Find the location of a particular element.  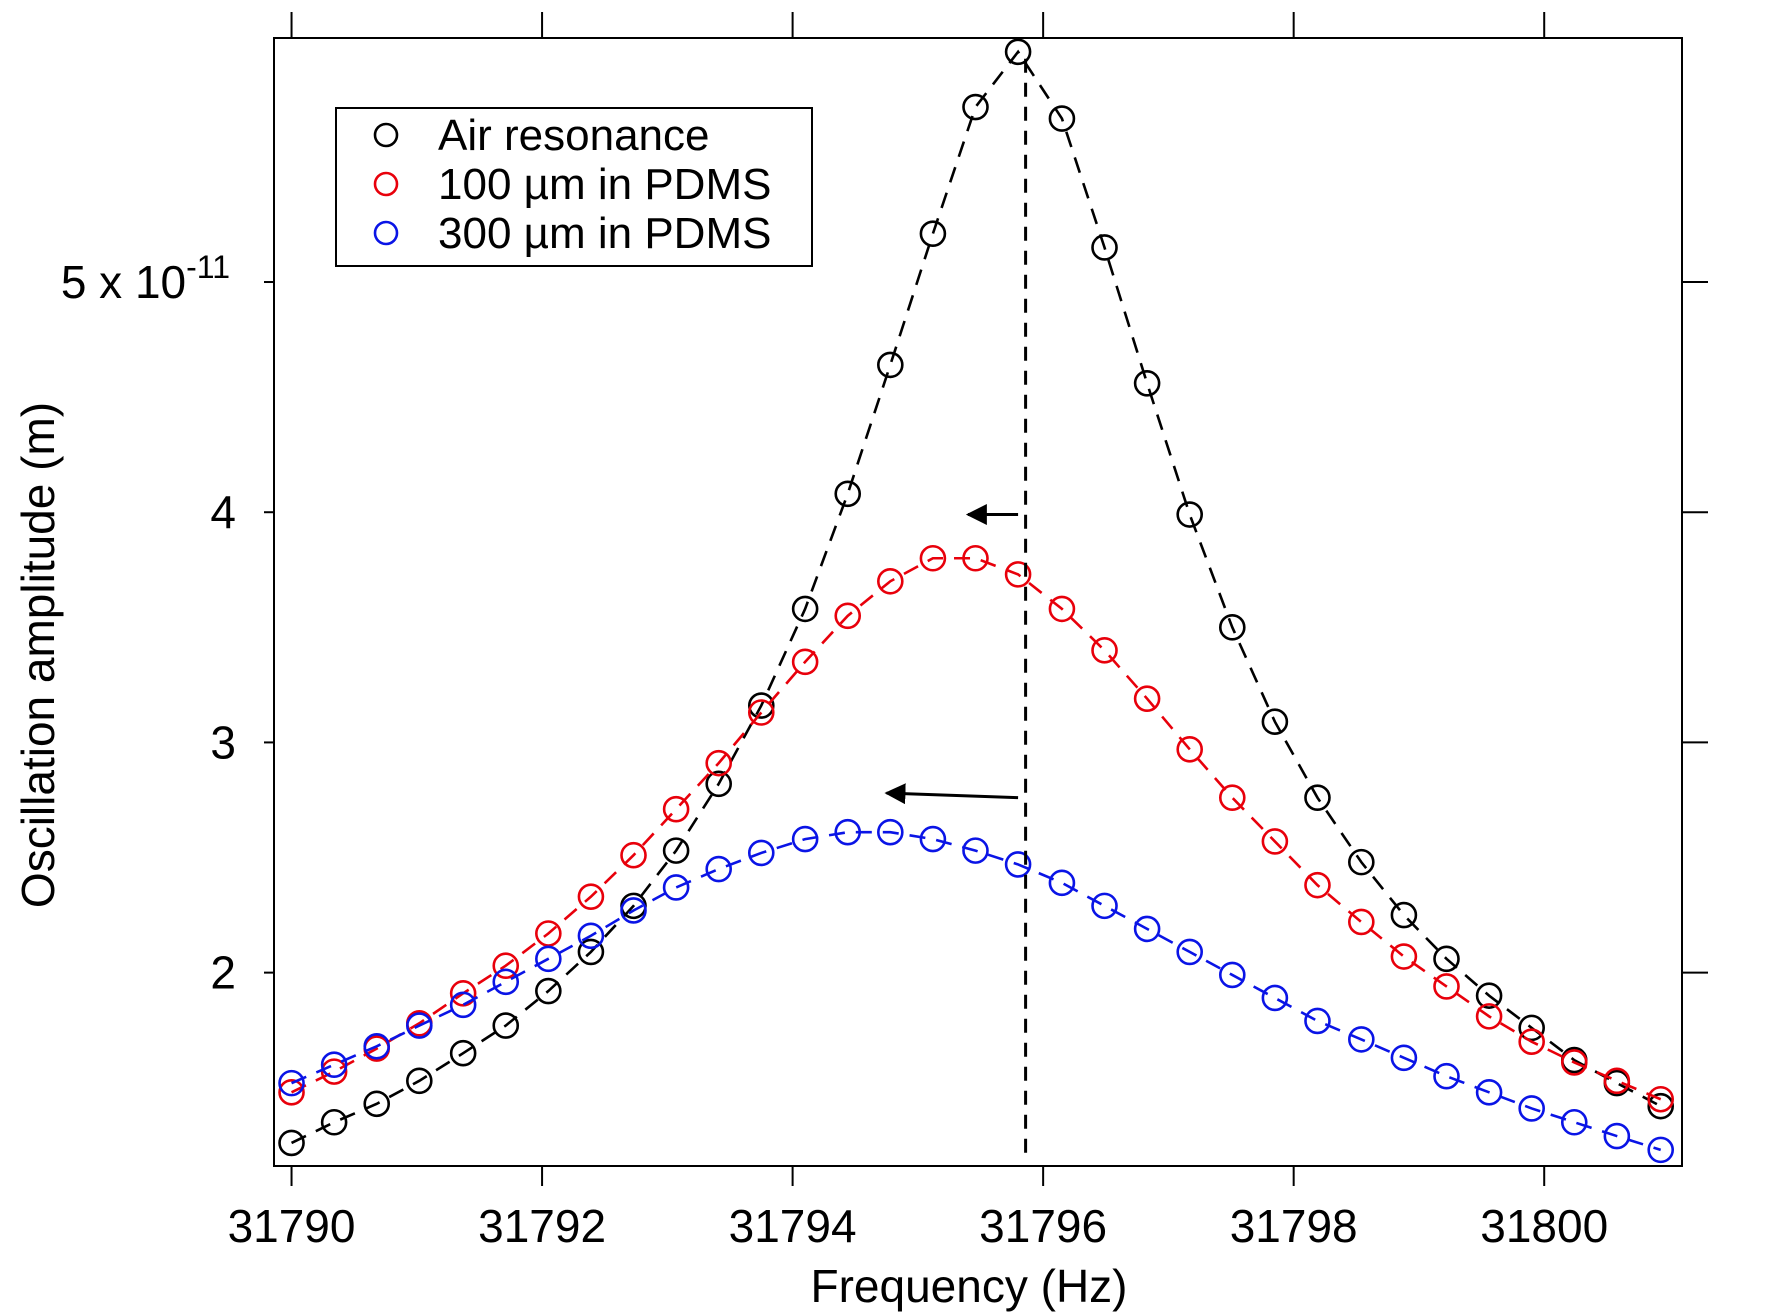

y-tick-label: 2 is located at coordinates (223, 973).